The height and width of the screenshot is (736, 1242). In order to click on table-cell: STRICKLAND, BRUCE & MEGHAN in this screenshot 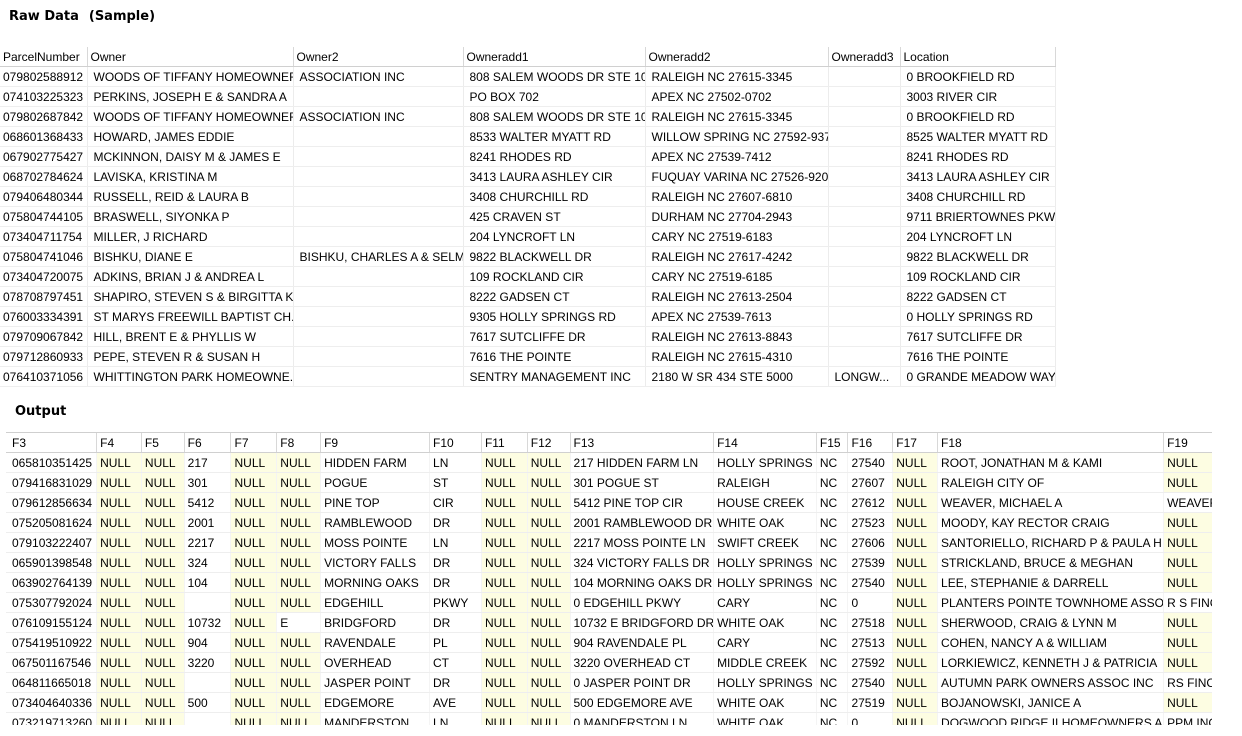, I will do `click(1051, 562)`.